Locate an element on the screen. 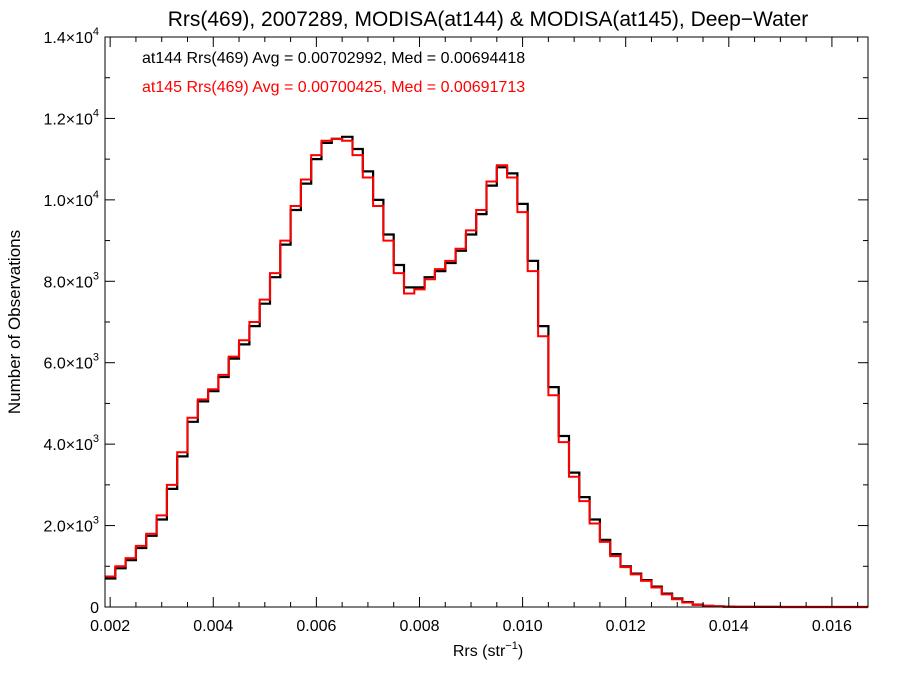  y-axis-label: Number of Observations is located at coordinates (14, 322).